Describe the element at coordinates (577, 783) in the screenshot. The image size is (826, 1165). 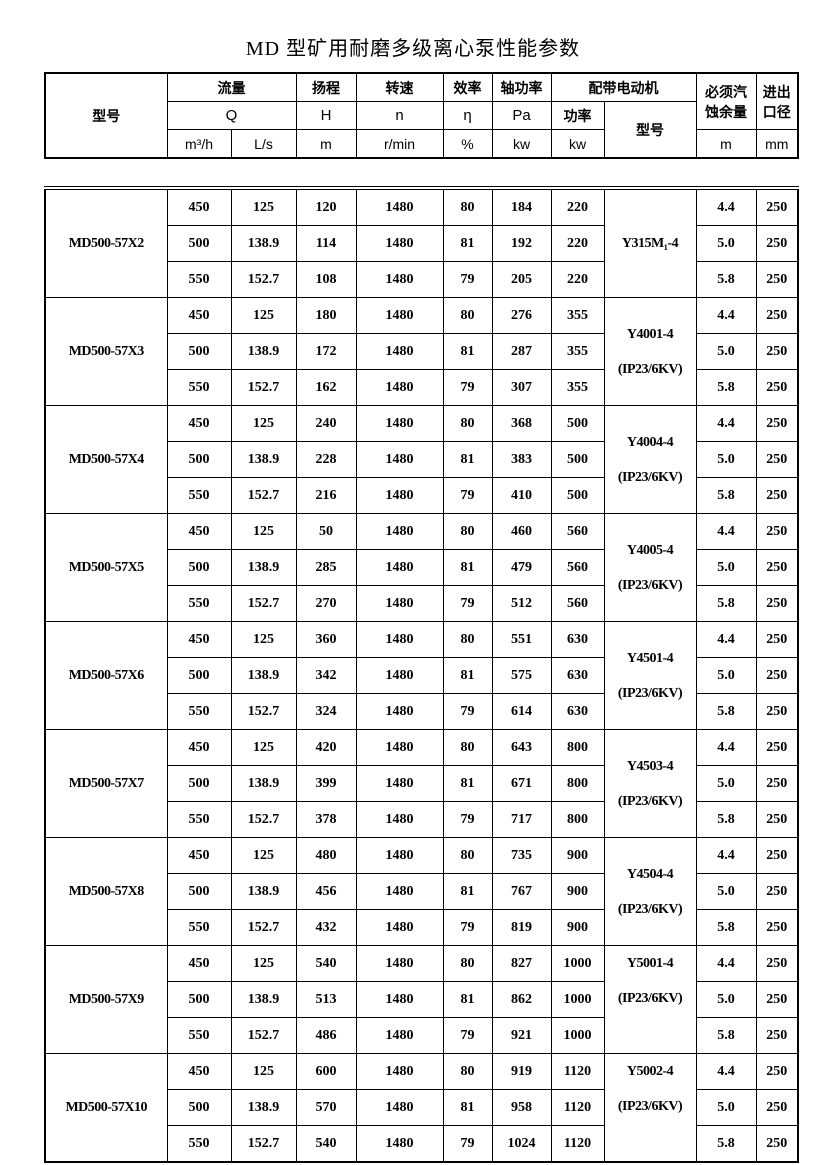
I see `motor-power-cell: 800` at that location.